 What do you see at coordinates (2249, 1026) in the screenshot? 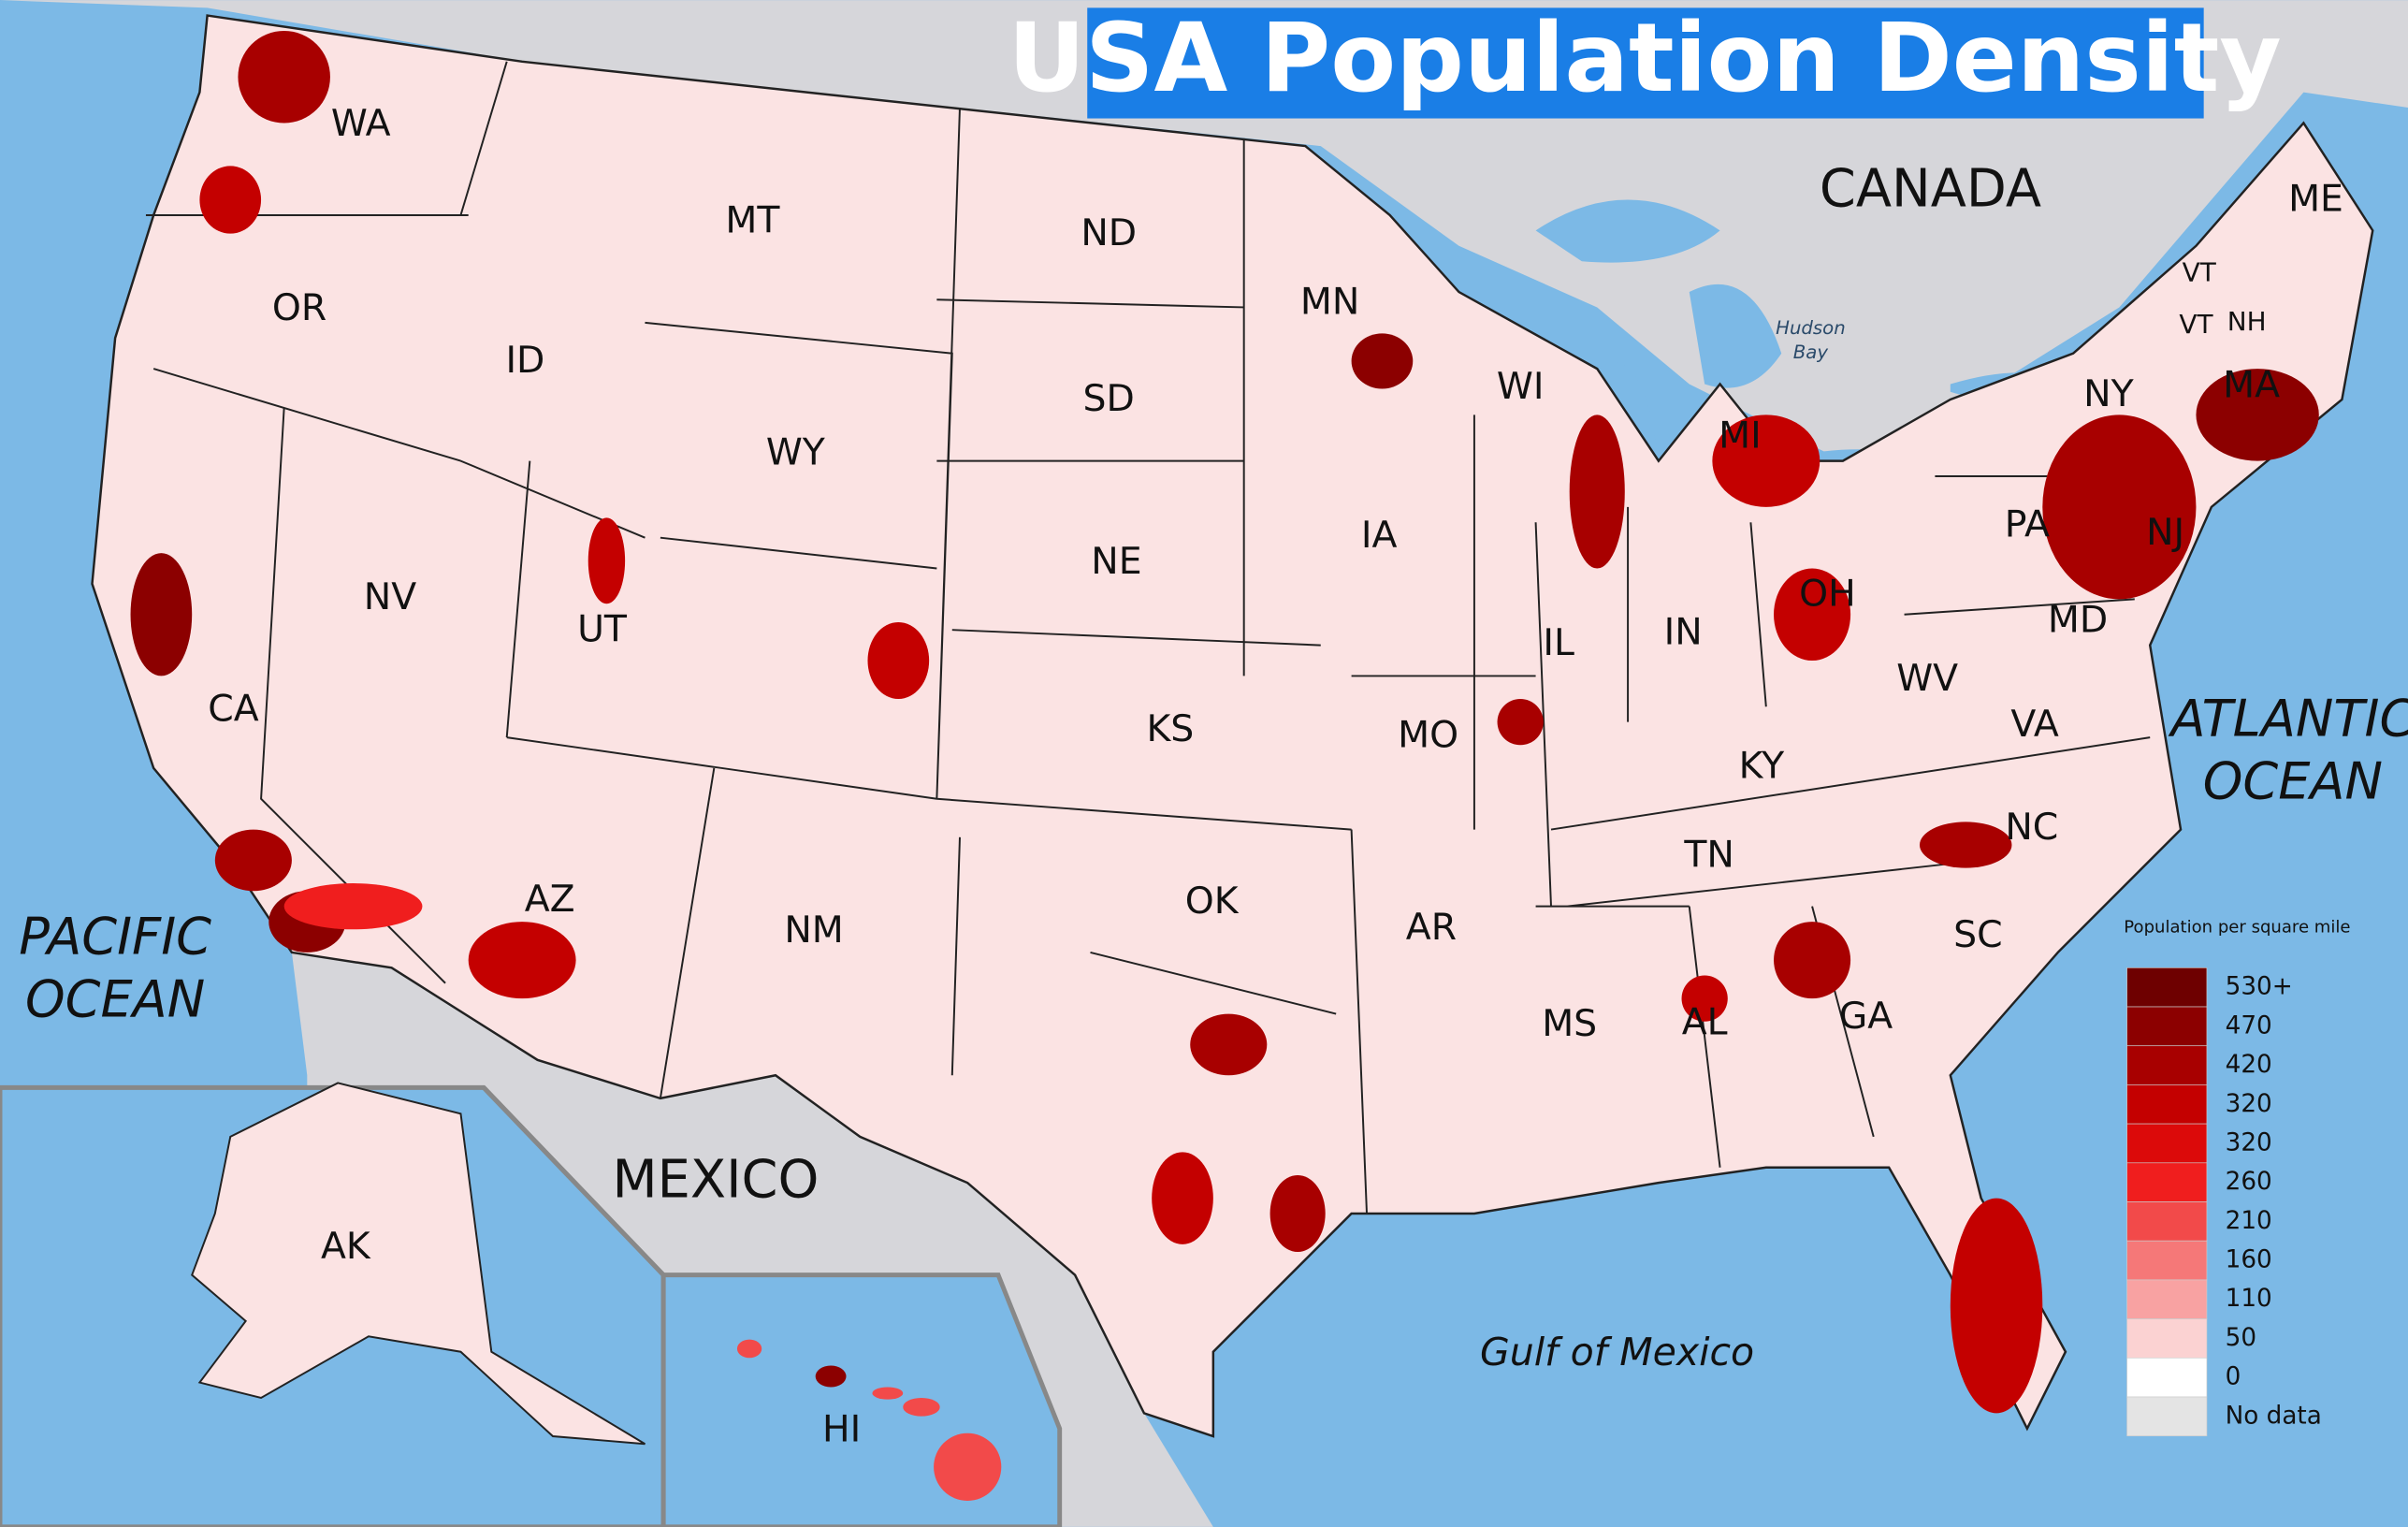
I see `legend-label: 470` at bounding box center [2249, 1026].